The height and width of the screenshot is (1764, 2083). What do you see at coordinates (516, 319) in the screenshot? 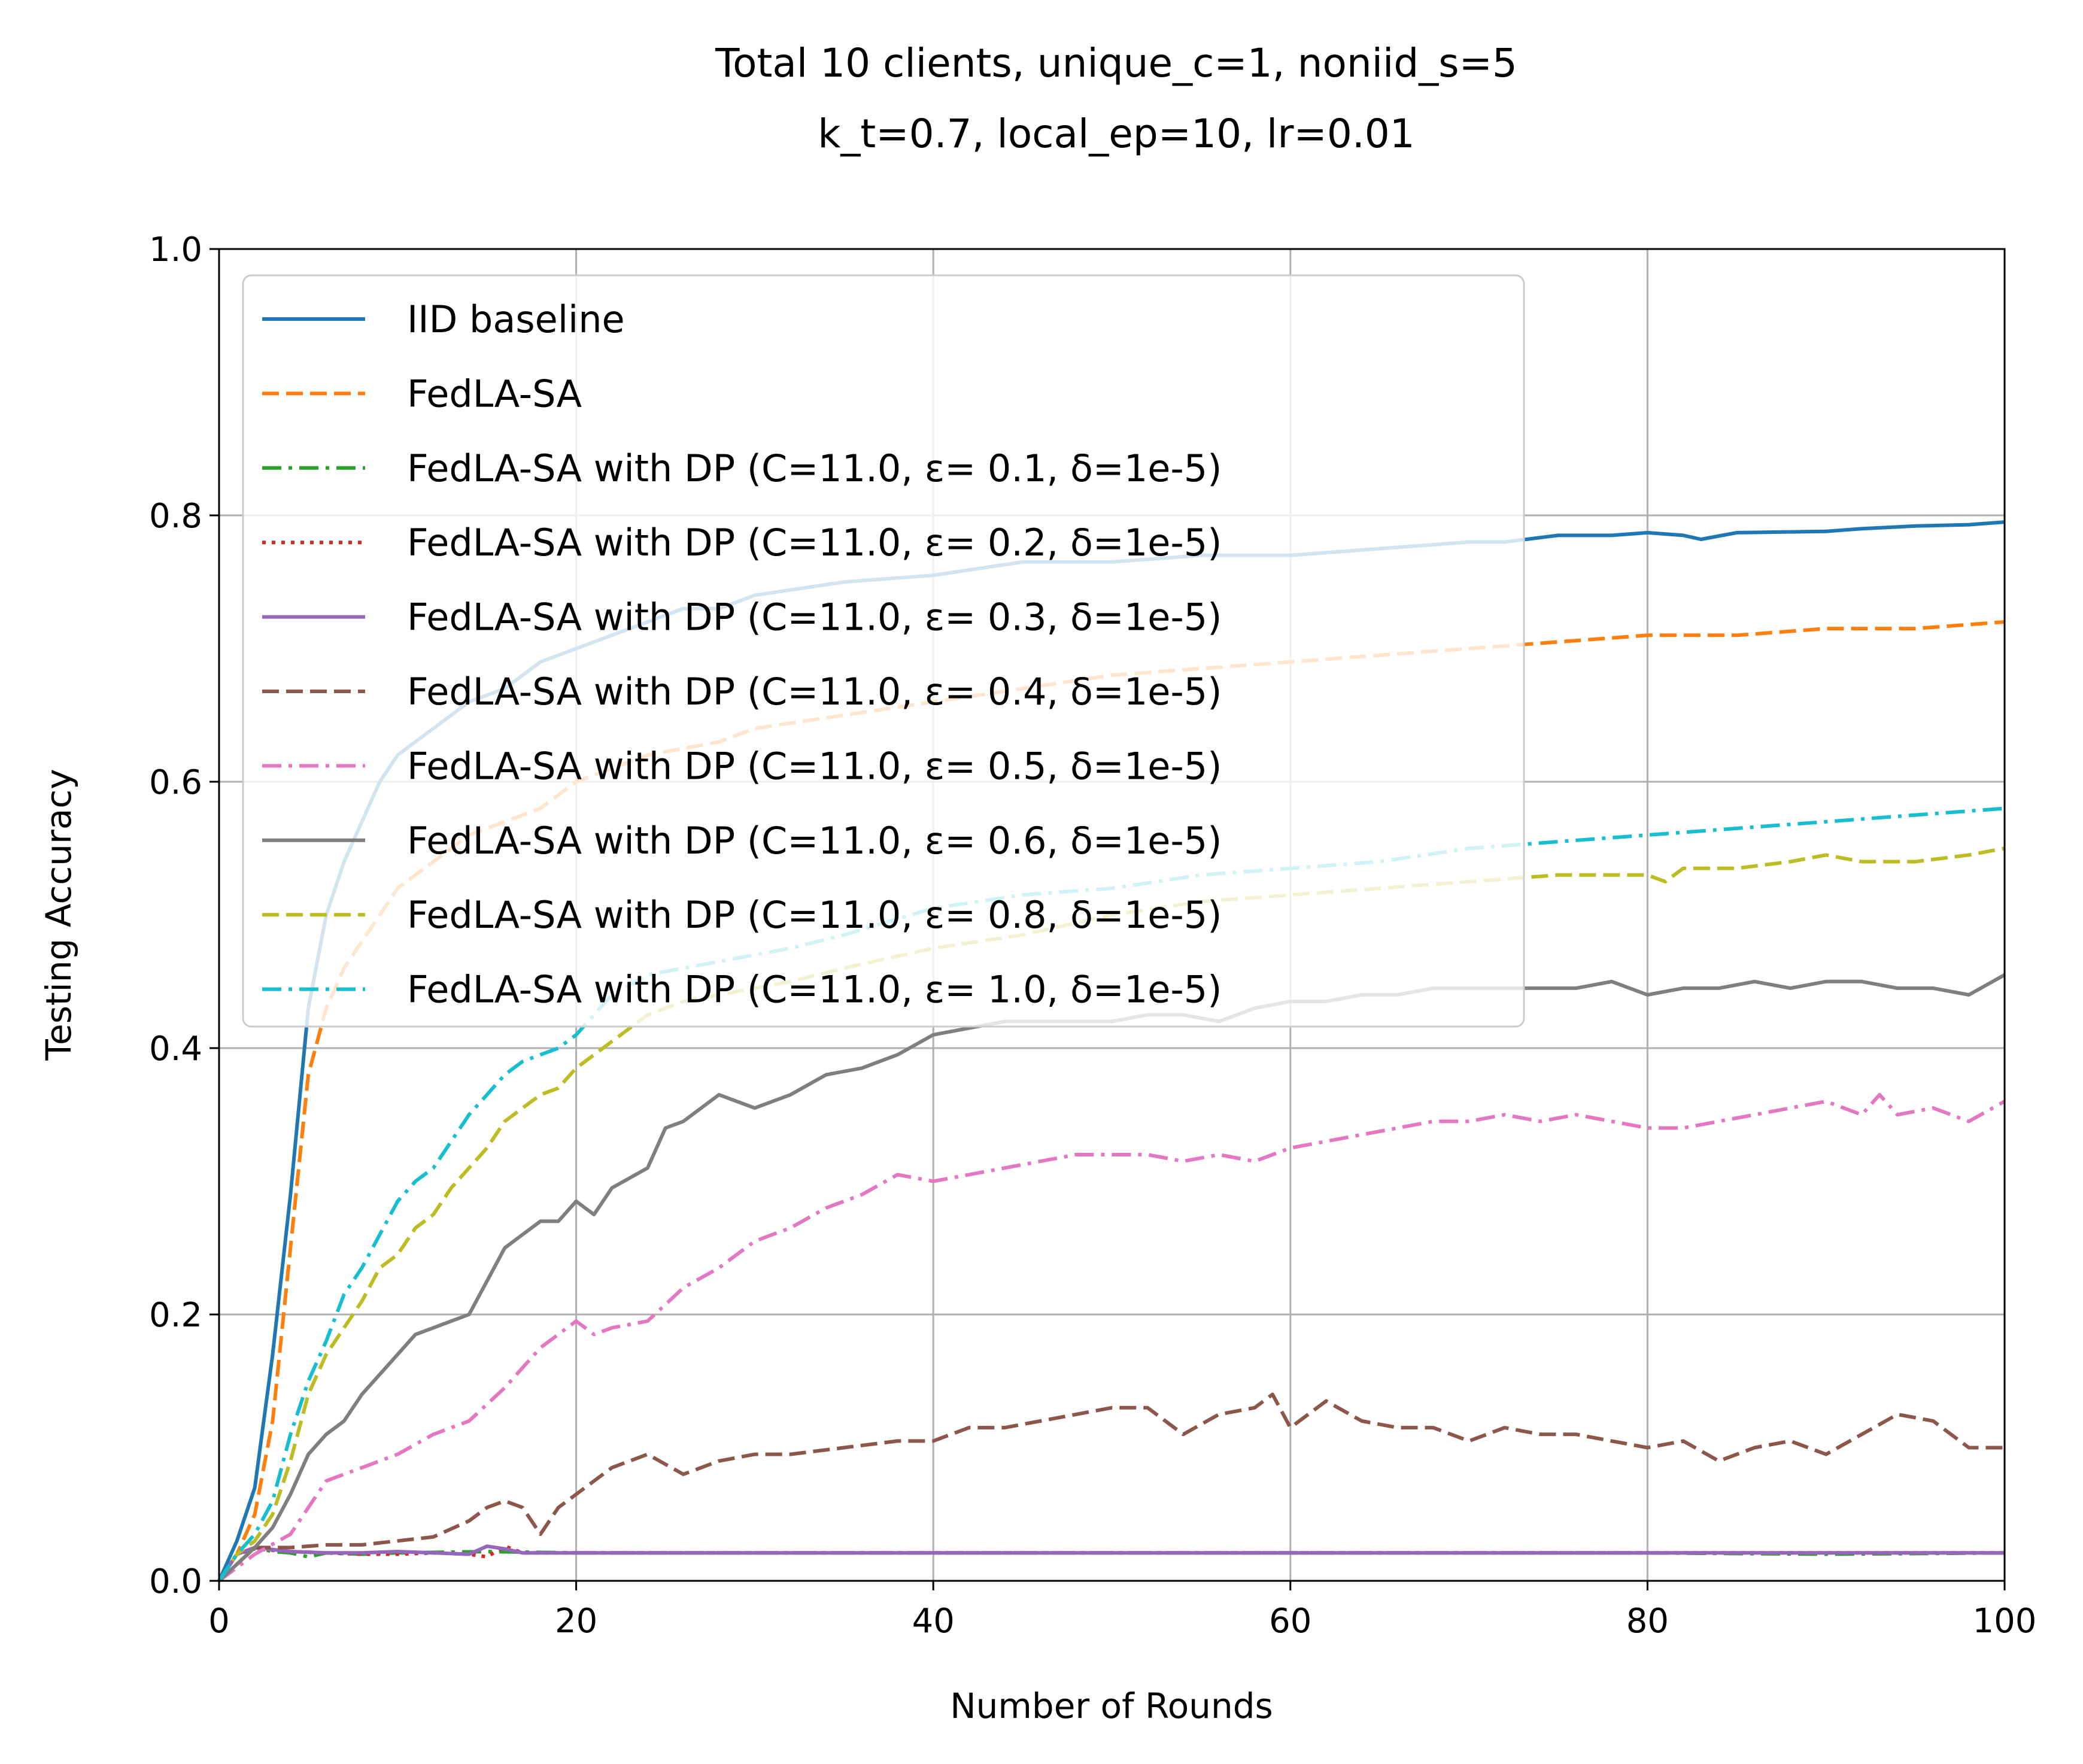
I see `legend-label-1: IID baseline` at bounding box center [516, 319].